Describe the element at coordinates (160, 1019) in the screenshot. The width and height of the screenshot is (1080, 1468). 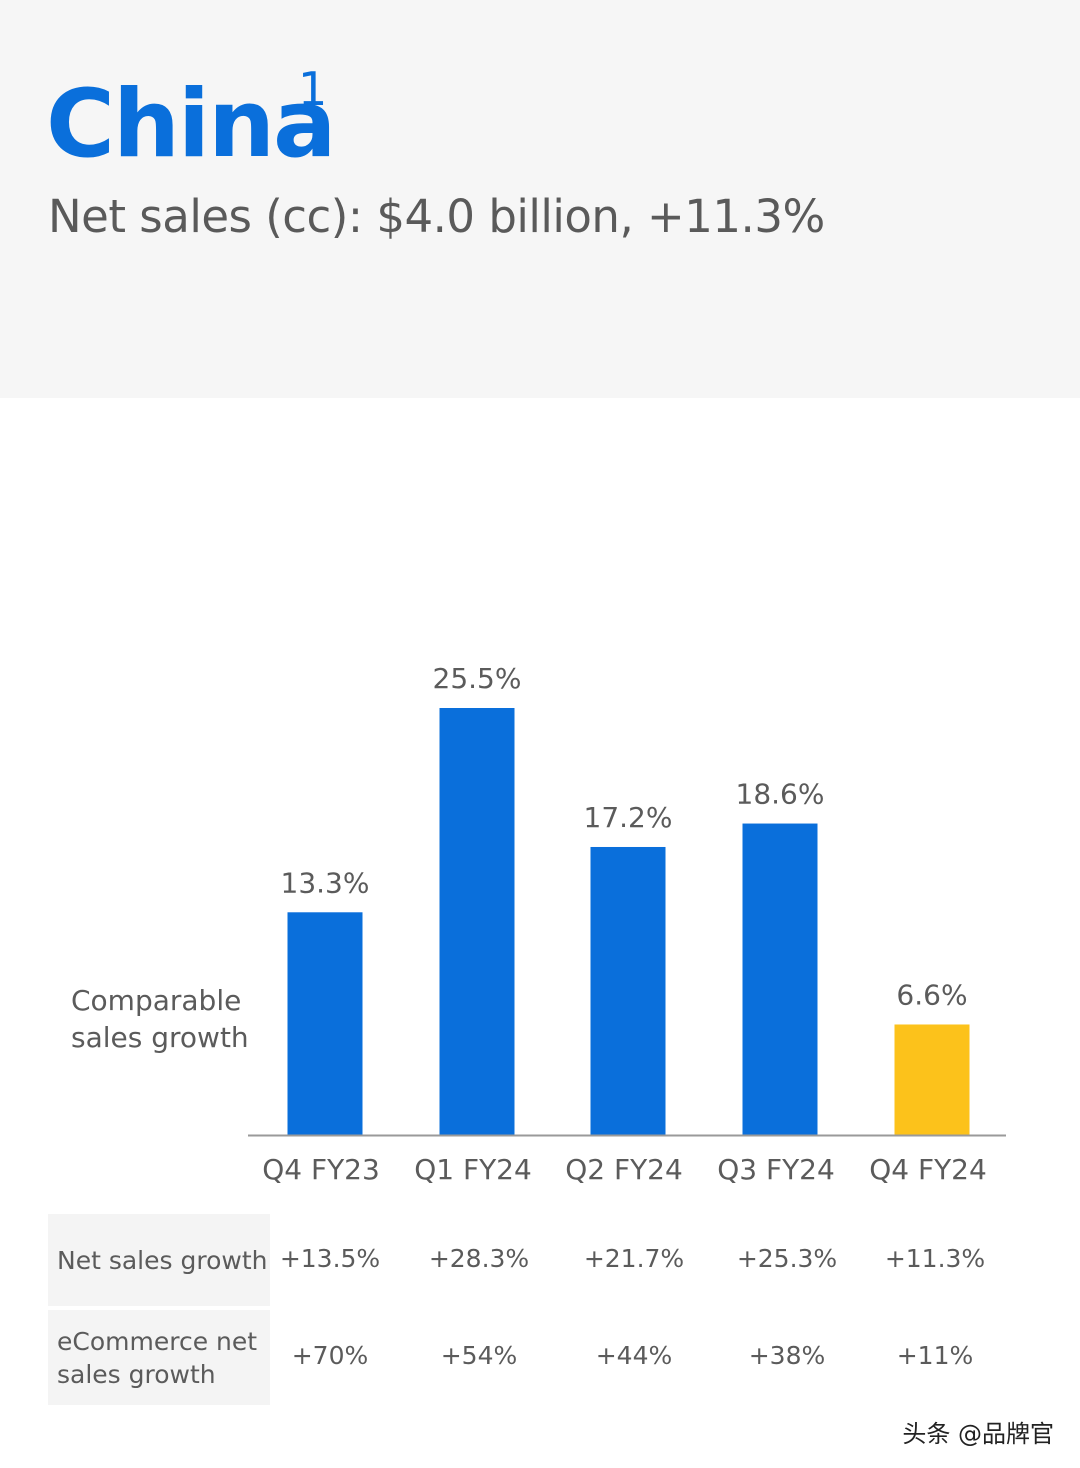
I see `comparable-sales-label: Comparable sales growth` at that location.